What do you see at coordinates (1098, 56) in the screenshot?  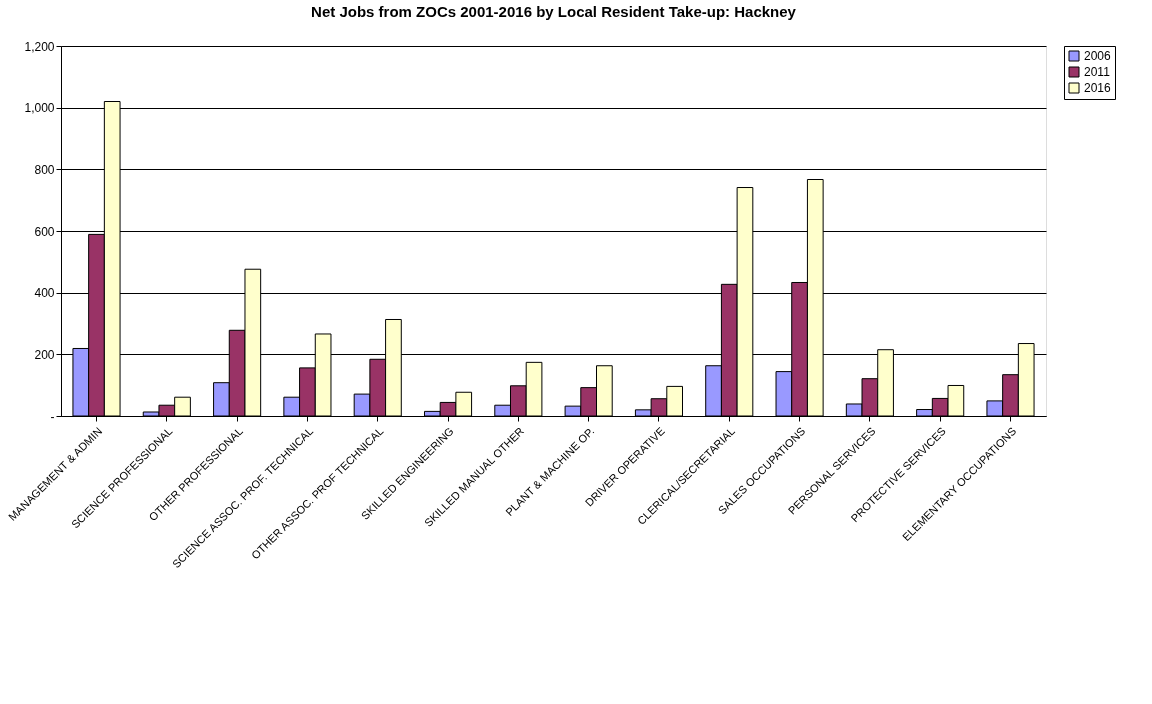 I see `legend-label: 2006` at bounding box center [1098, 56].